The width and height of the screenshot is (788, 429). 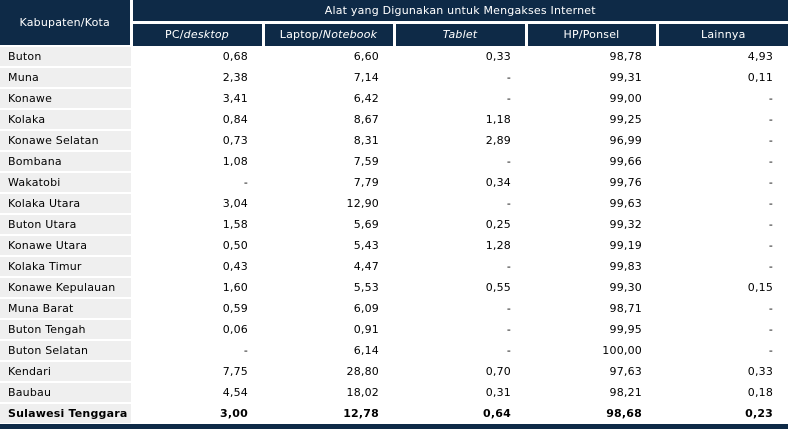 I want to click on value-cell: 0,43, so click(x=197, y=266).